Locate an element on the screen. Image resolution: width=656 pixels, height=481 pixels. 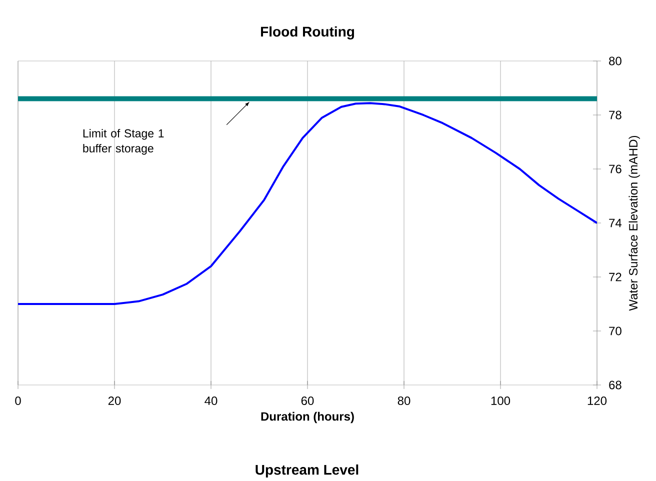
x-tick-label: 60 is located at coordinates (307, 401).